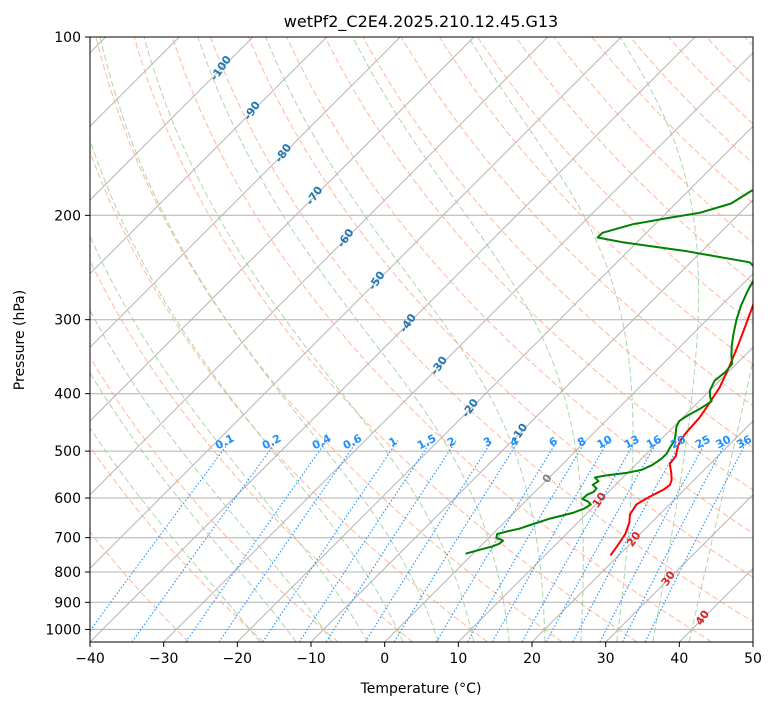  I want to click on y-tick-label: 100, so click(67, 38).